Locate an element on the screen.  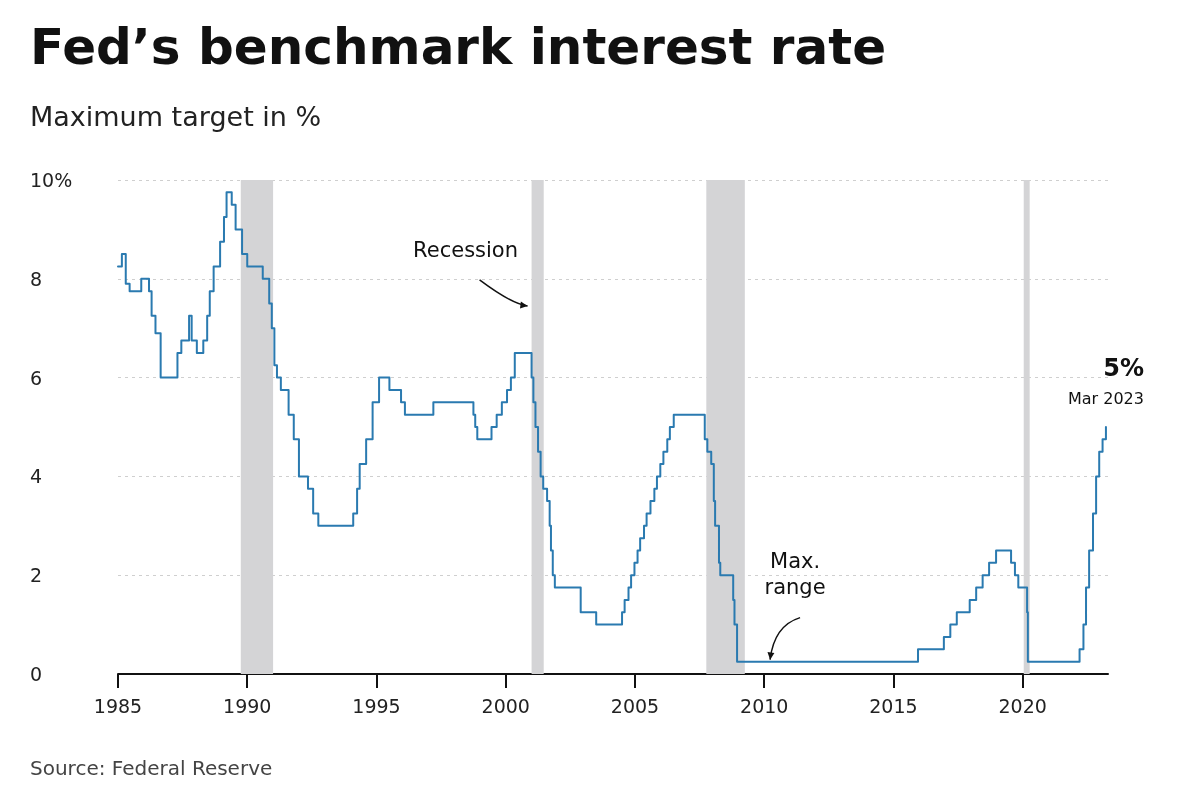
chart-title: Fed’s benchmark interest rate is located at coordinates (458, 47).